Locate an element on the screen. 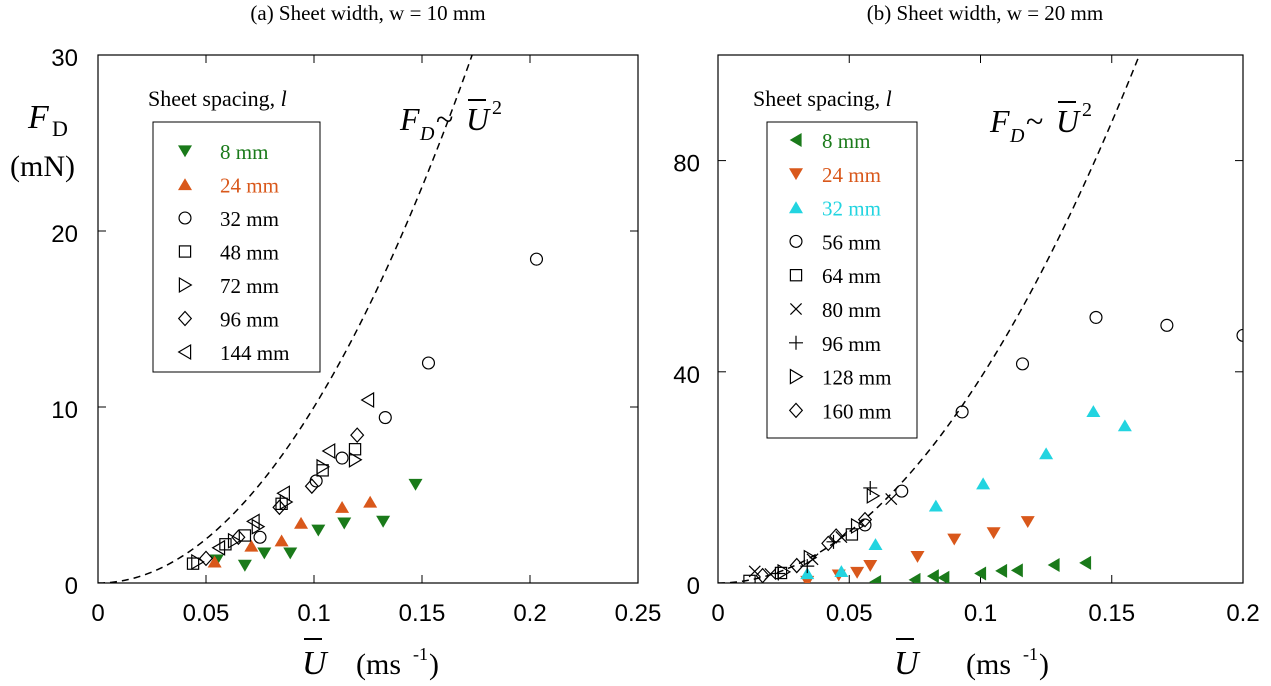 The image size is (1271, 686). panel-b-fit-label-tilde: ~ is located at coordinates (1034, 121).